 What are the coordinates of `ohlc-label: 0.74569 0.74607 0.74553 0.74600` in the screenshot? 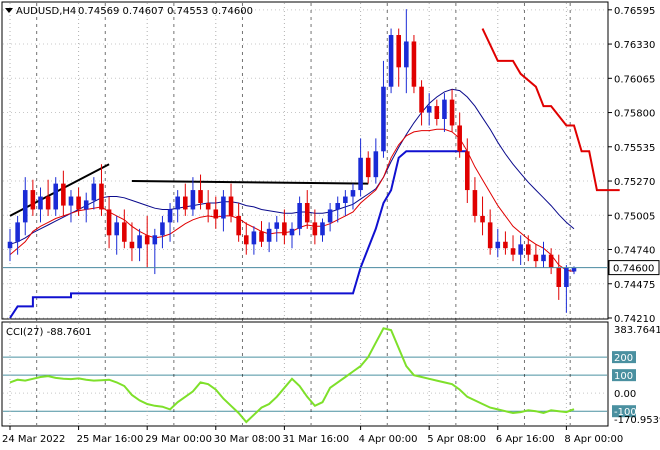 It's located at (165, 11).